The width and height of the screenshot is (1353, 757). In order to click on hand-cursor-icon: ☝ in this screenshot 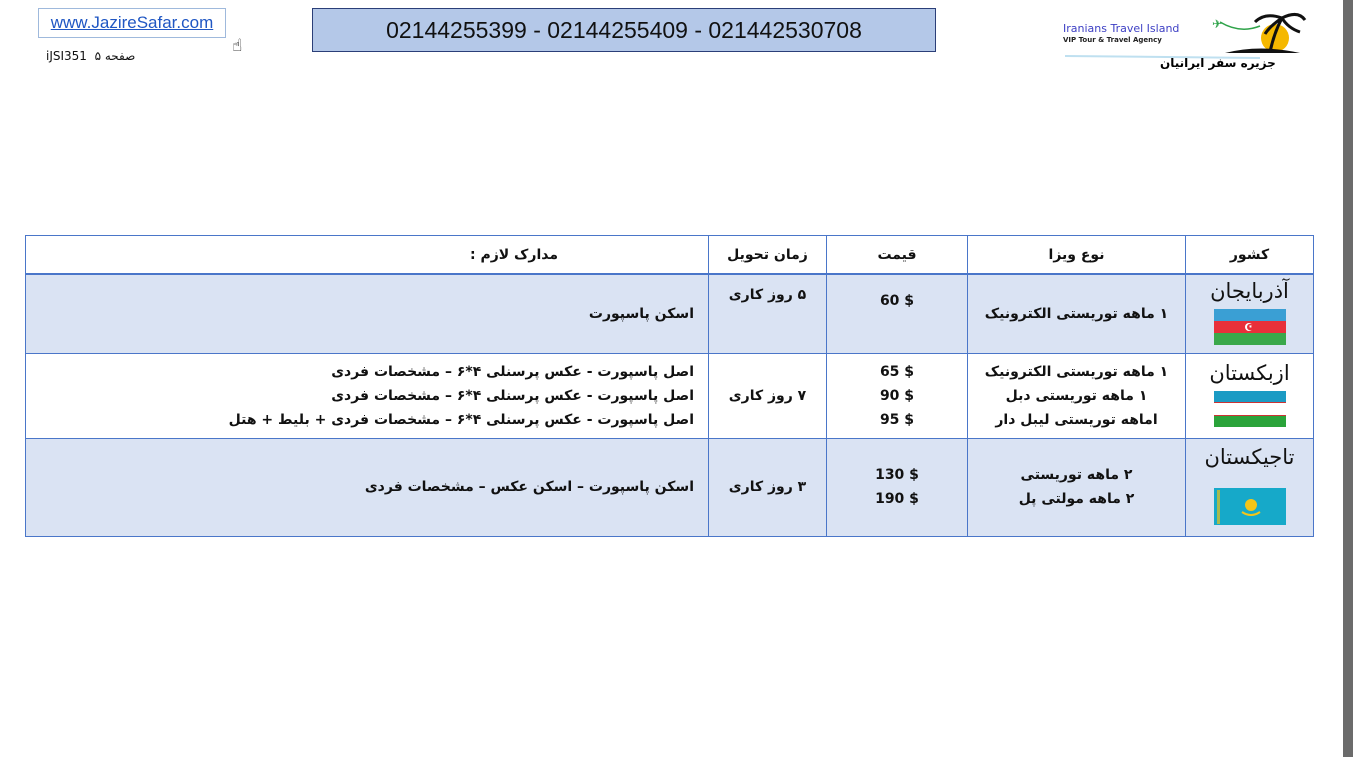, I will do `click(237, 46)`.